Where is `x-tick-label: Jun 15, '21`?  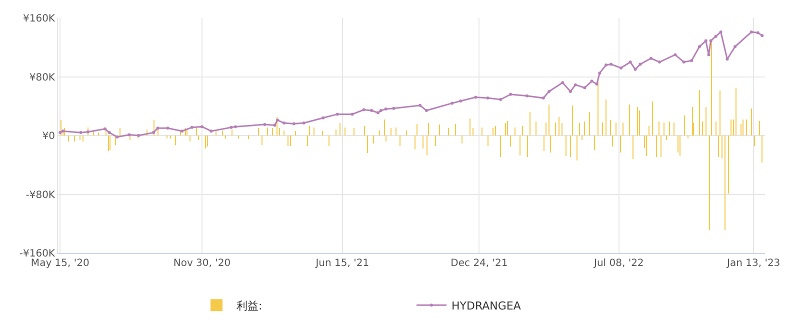 x-tick-label: Jun 15, '21 is located at coordinates (342, 263).